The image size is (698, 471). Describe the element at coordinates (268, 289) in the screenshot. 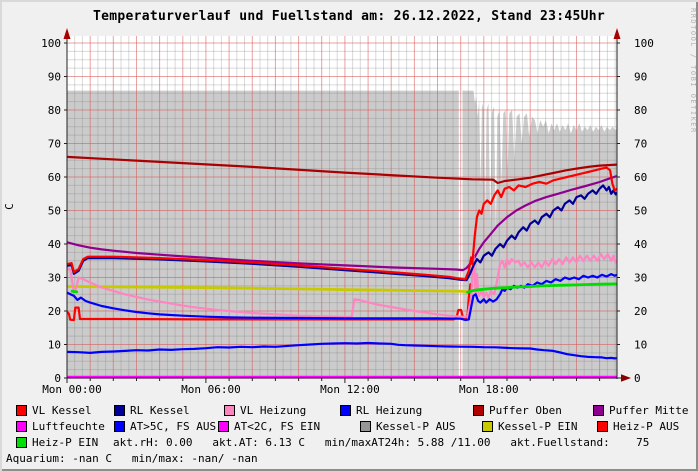

I see `series-kessel-p-ein-line` at that location.